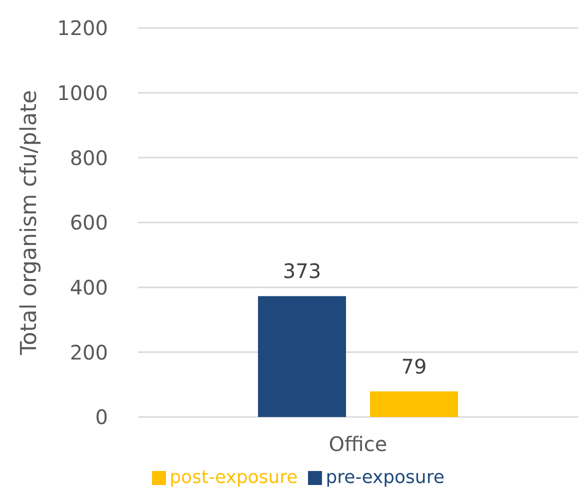  Describe the element at coordinates (101, 417) in the screenshot. I see `y-tick-label: 0` at that location.